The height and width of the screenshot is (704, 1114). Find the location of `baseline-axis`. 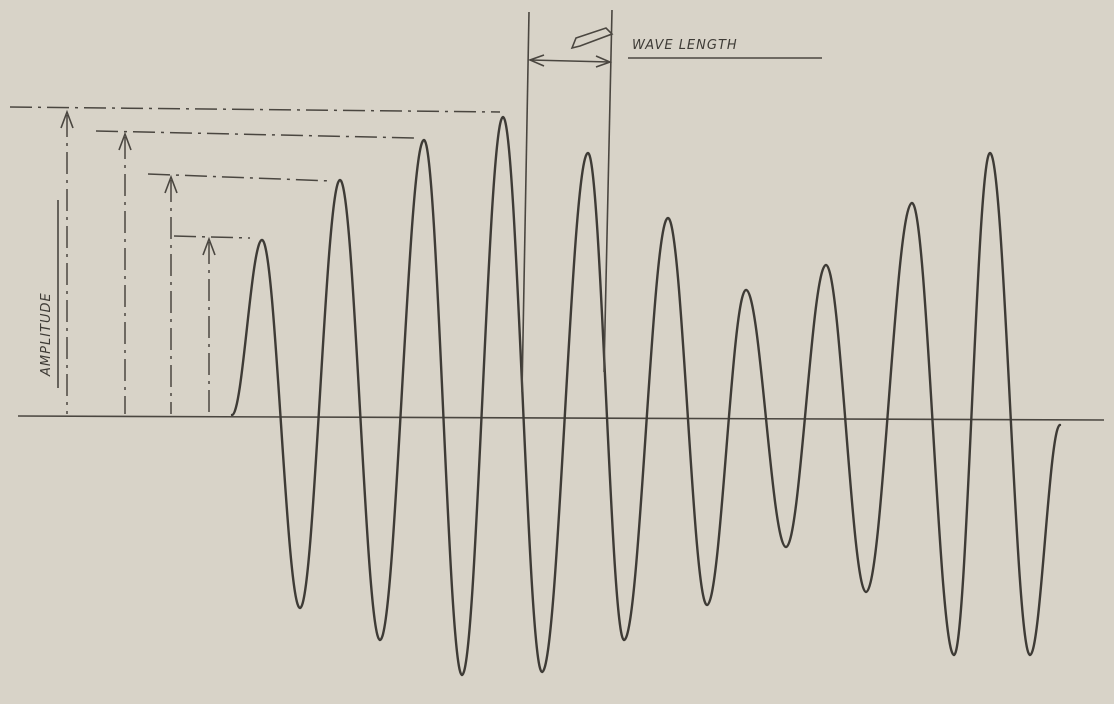

baseline-axis is located at coordinates (561, 418).